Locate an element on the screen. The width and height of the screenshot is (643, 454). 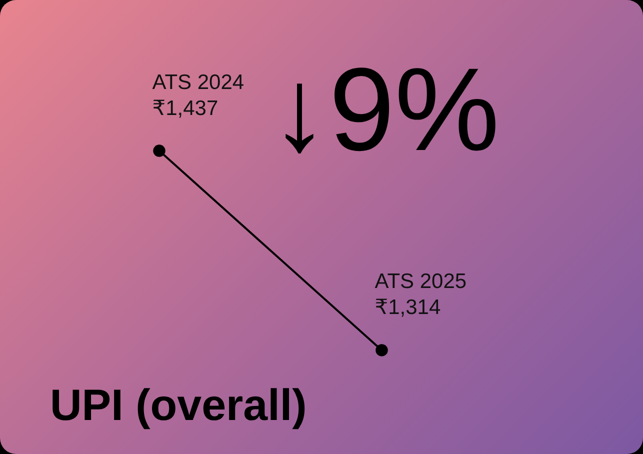
x-tick-label: ATS 2024 is located at coordinates (198, 82).